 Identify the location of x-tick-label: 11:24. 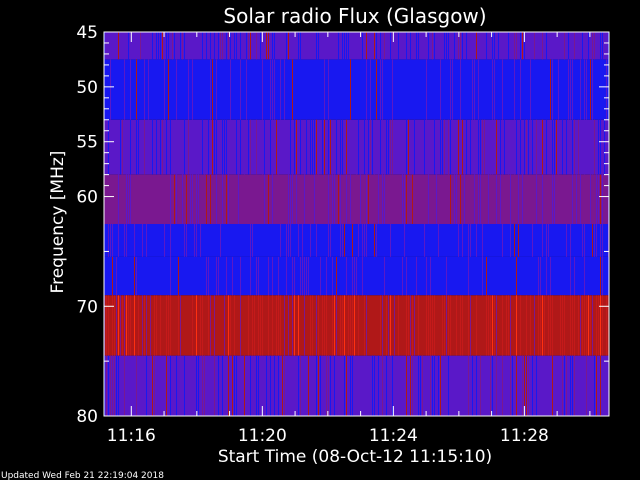
(393, 436).